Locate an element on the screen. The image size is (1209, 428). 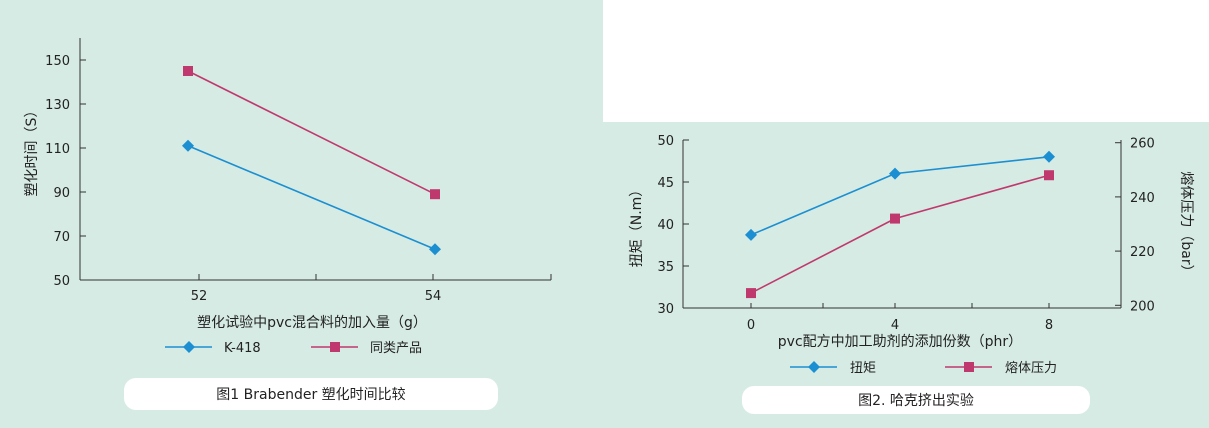
chart-1-series is located at coordinates (311, 161).